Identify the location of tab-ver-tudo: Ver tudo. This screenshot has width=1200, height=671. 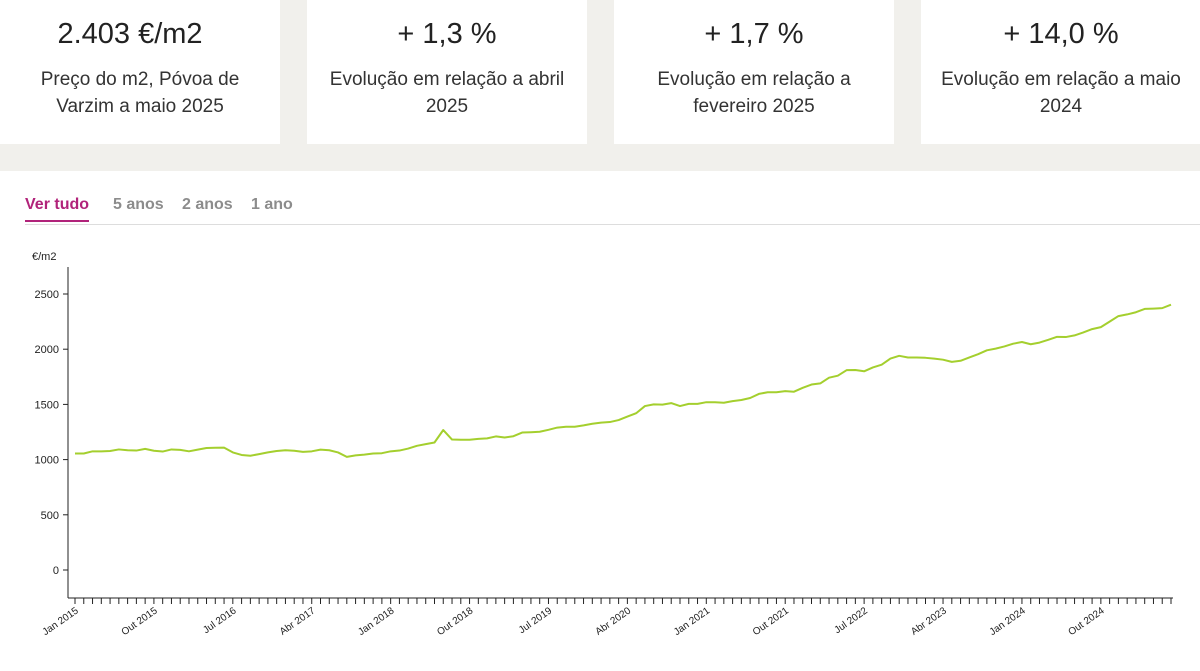
(57, 209).